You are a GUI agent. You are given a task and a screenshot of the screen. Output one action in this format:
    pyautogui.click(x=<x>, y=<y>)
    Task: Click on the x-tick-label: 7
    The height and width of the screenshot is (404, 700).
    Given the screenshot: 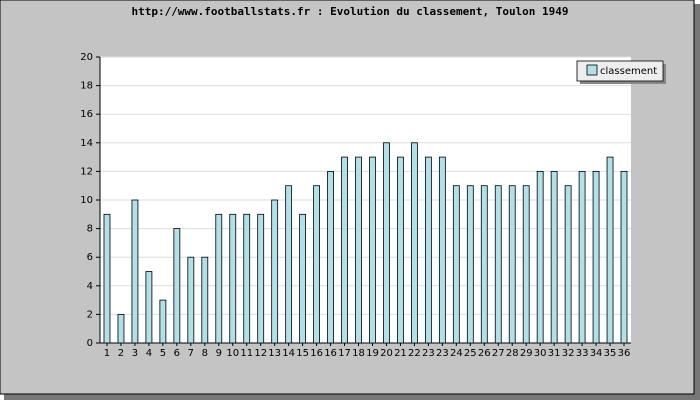 What is the action you would take?
    pyautogui.click(x=191, y=353)
    